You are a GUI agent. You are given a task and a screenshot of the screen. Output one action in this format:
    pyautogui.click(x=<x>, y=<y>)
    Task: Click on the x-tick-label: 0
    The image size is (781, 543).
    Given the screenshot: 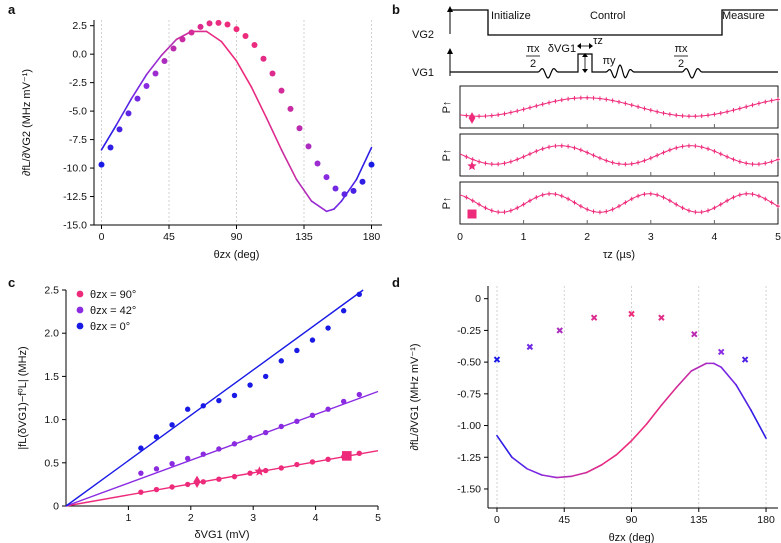 What is the action you would take?
    pyautogui.click(x=497, y=520)
    